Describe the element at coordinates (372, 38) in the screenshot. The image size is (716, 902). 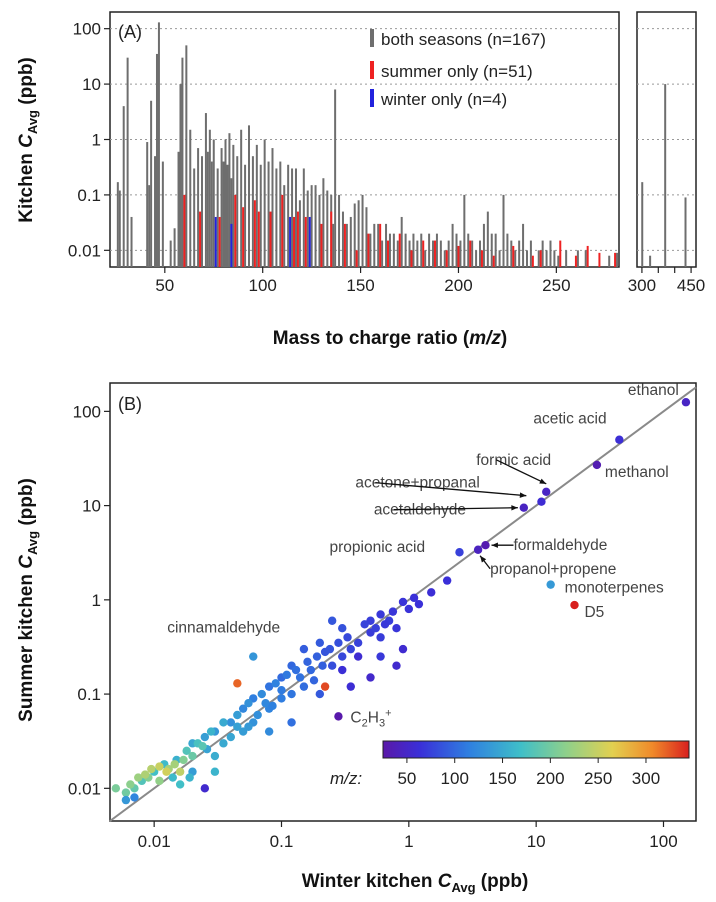
I see `legend-swatch-both-seasons` at that location.